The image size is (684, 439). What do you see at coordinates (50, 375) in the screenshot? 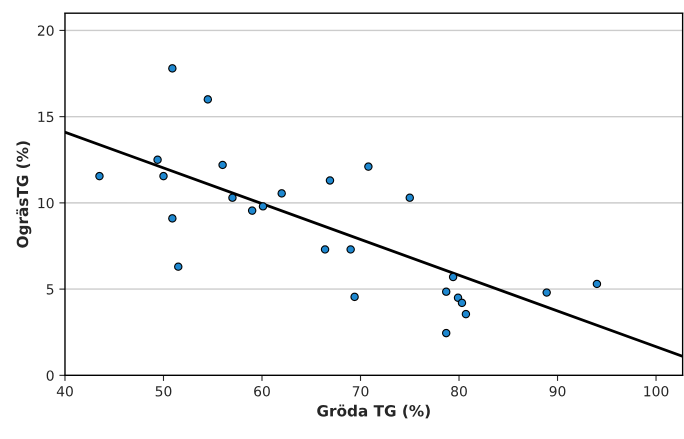
I see `y-tick-label: 0` at bounding box center [50, 375].